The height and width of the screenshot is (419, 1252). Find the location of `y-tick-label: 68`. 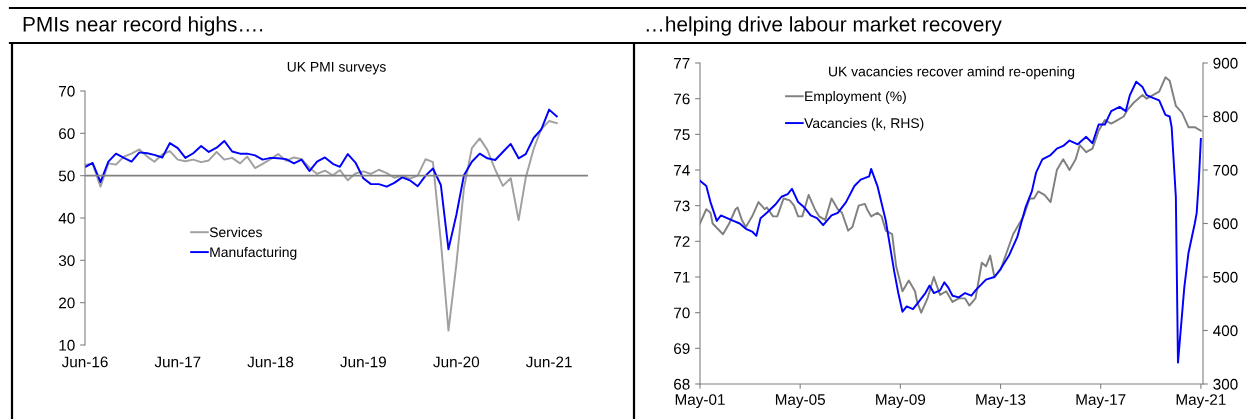

y-tick-label: 68 is located at coordinates (682, 384).